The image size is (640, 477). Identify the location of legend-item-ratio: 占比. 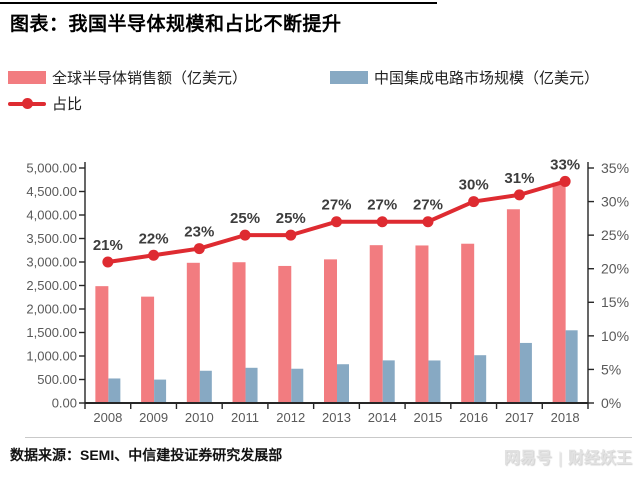
(45, 103).